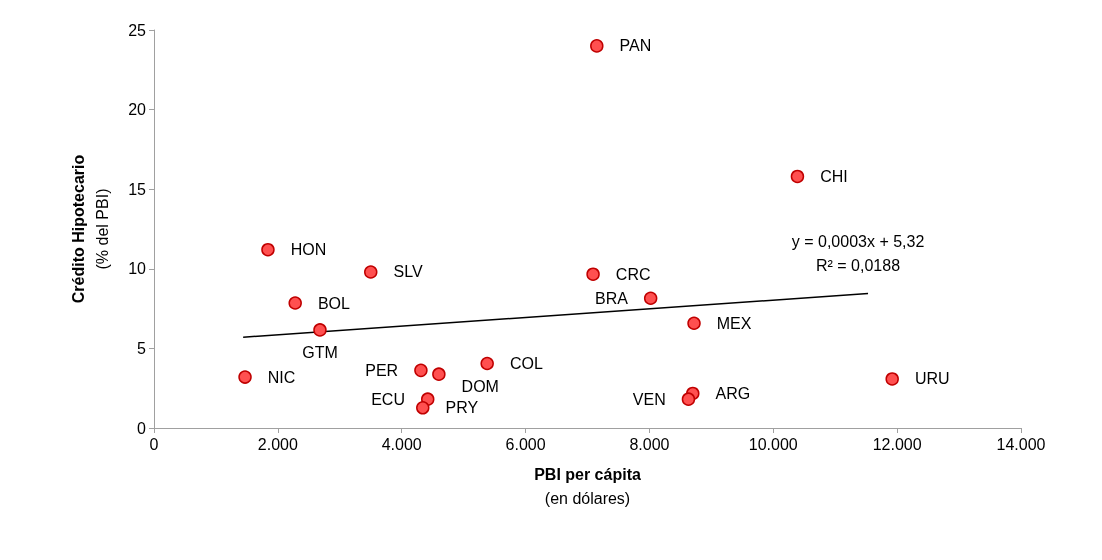  Describe the element at coordinates (734, 323) in the screenshot. I see `annotation: MEX` at that location.